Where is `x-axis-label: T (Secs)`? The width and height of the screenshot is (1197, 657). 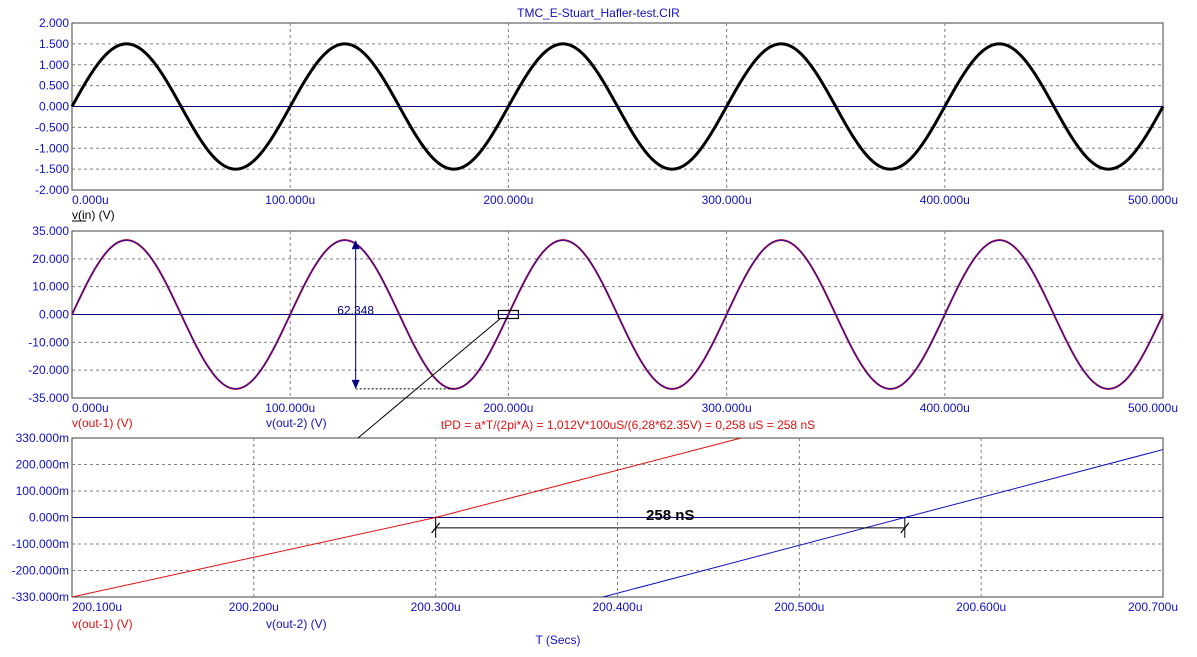 x-axis-label: T (Secs) is located at coordinates (557, 640).